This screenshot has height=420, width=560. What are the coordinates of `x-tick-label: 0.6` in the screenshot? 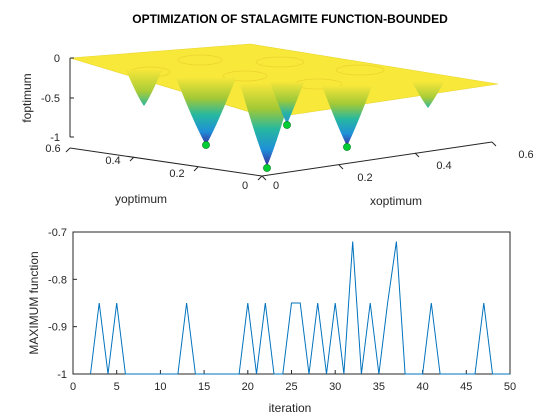 It's located at (525, 155).